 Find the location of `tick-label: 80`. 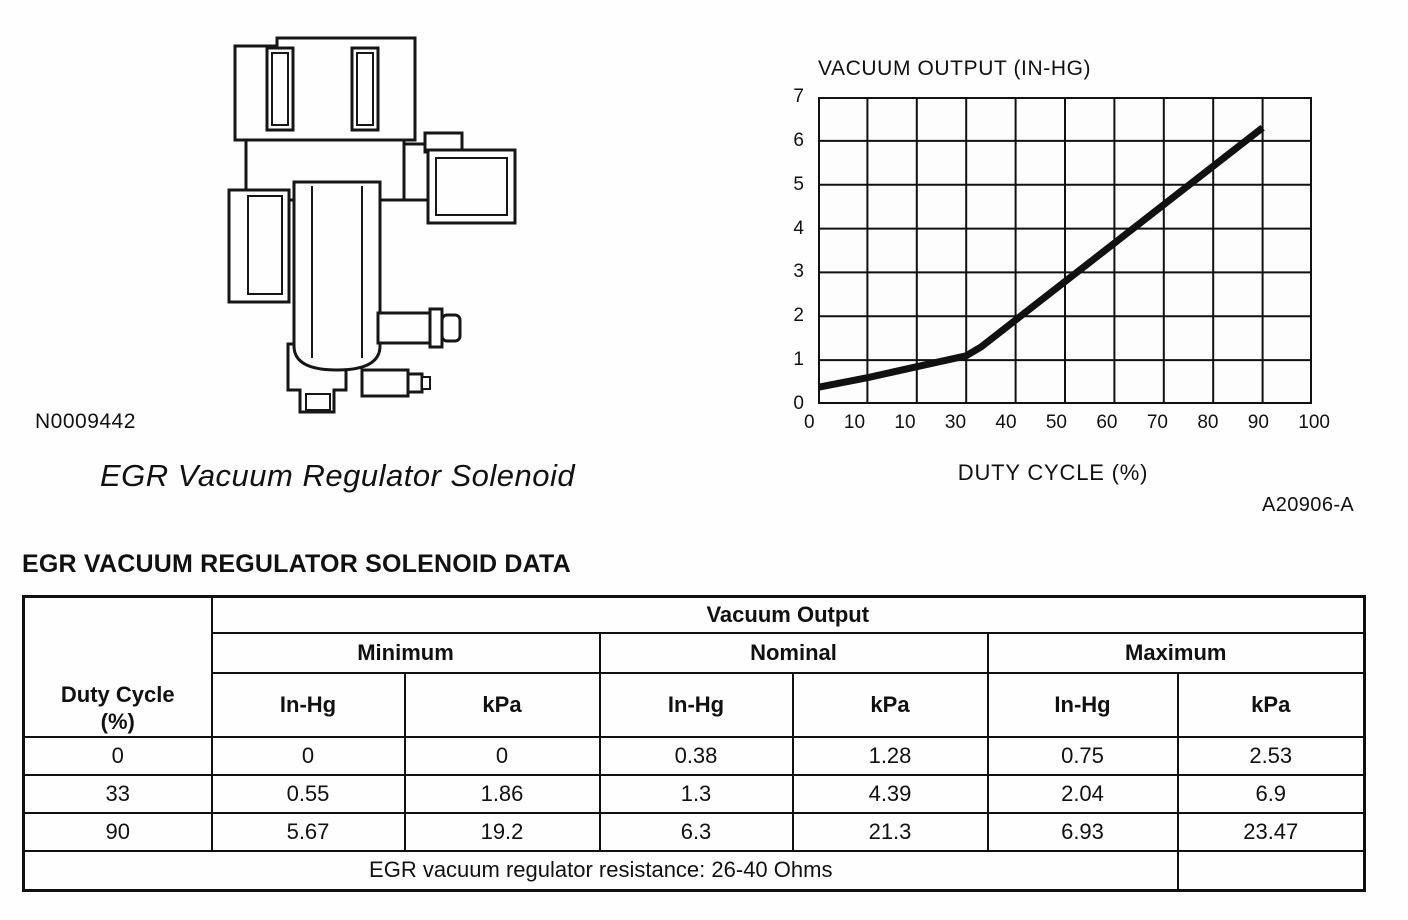

tick-label: 80 is located at coordinates (1208, 422).